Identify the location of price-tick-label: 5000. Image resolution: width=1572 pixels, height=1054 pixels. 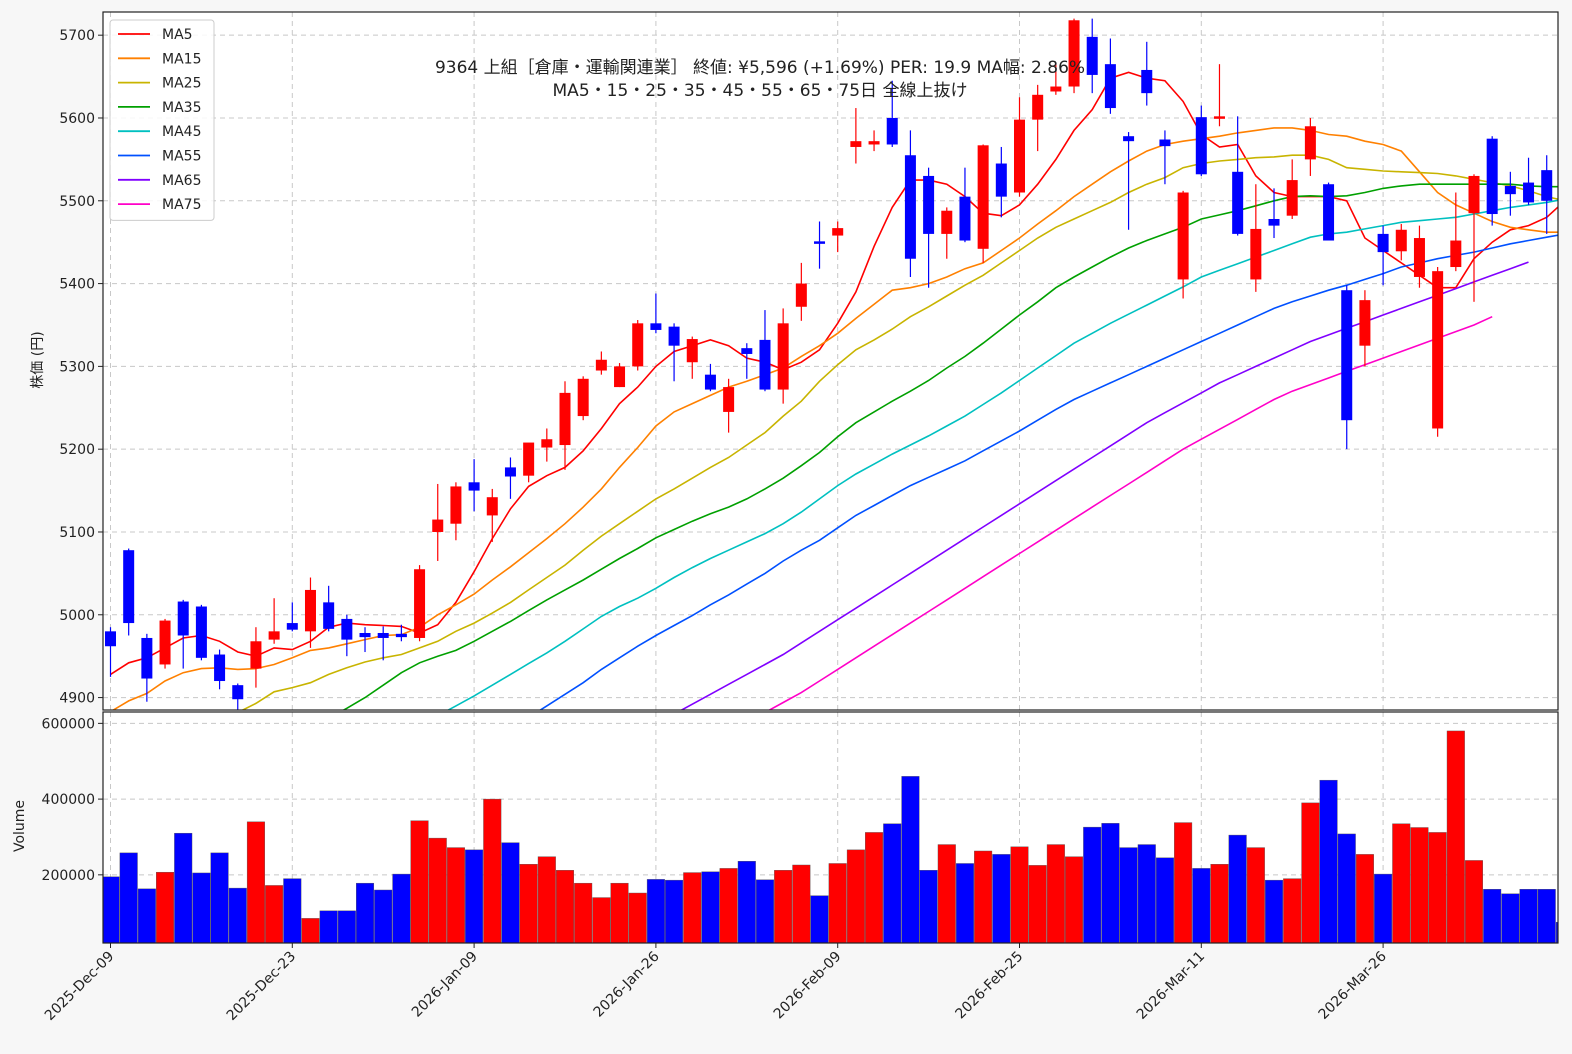
(77, 616).